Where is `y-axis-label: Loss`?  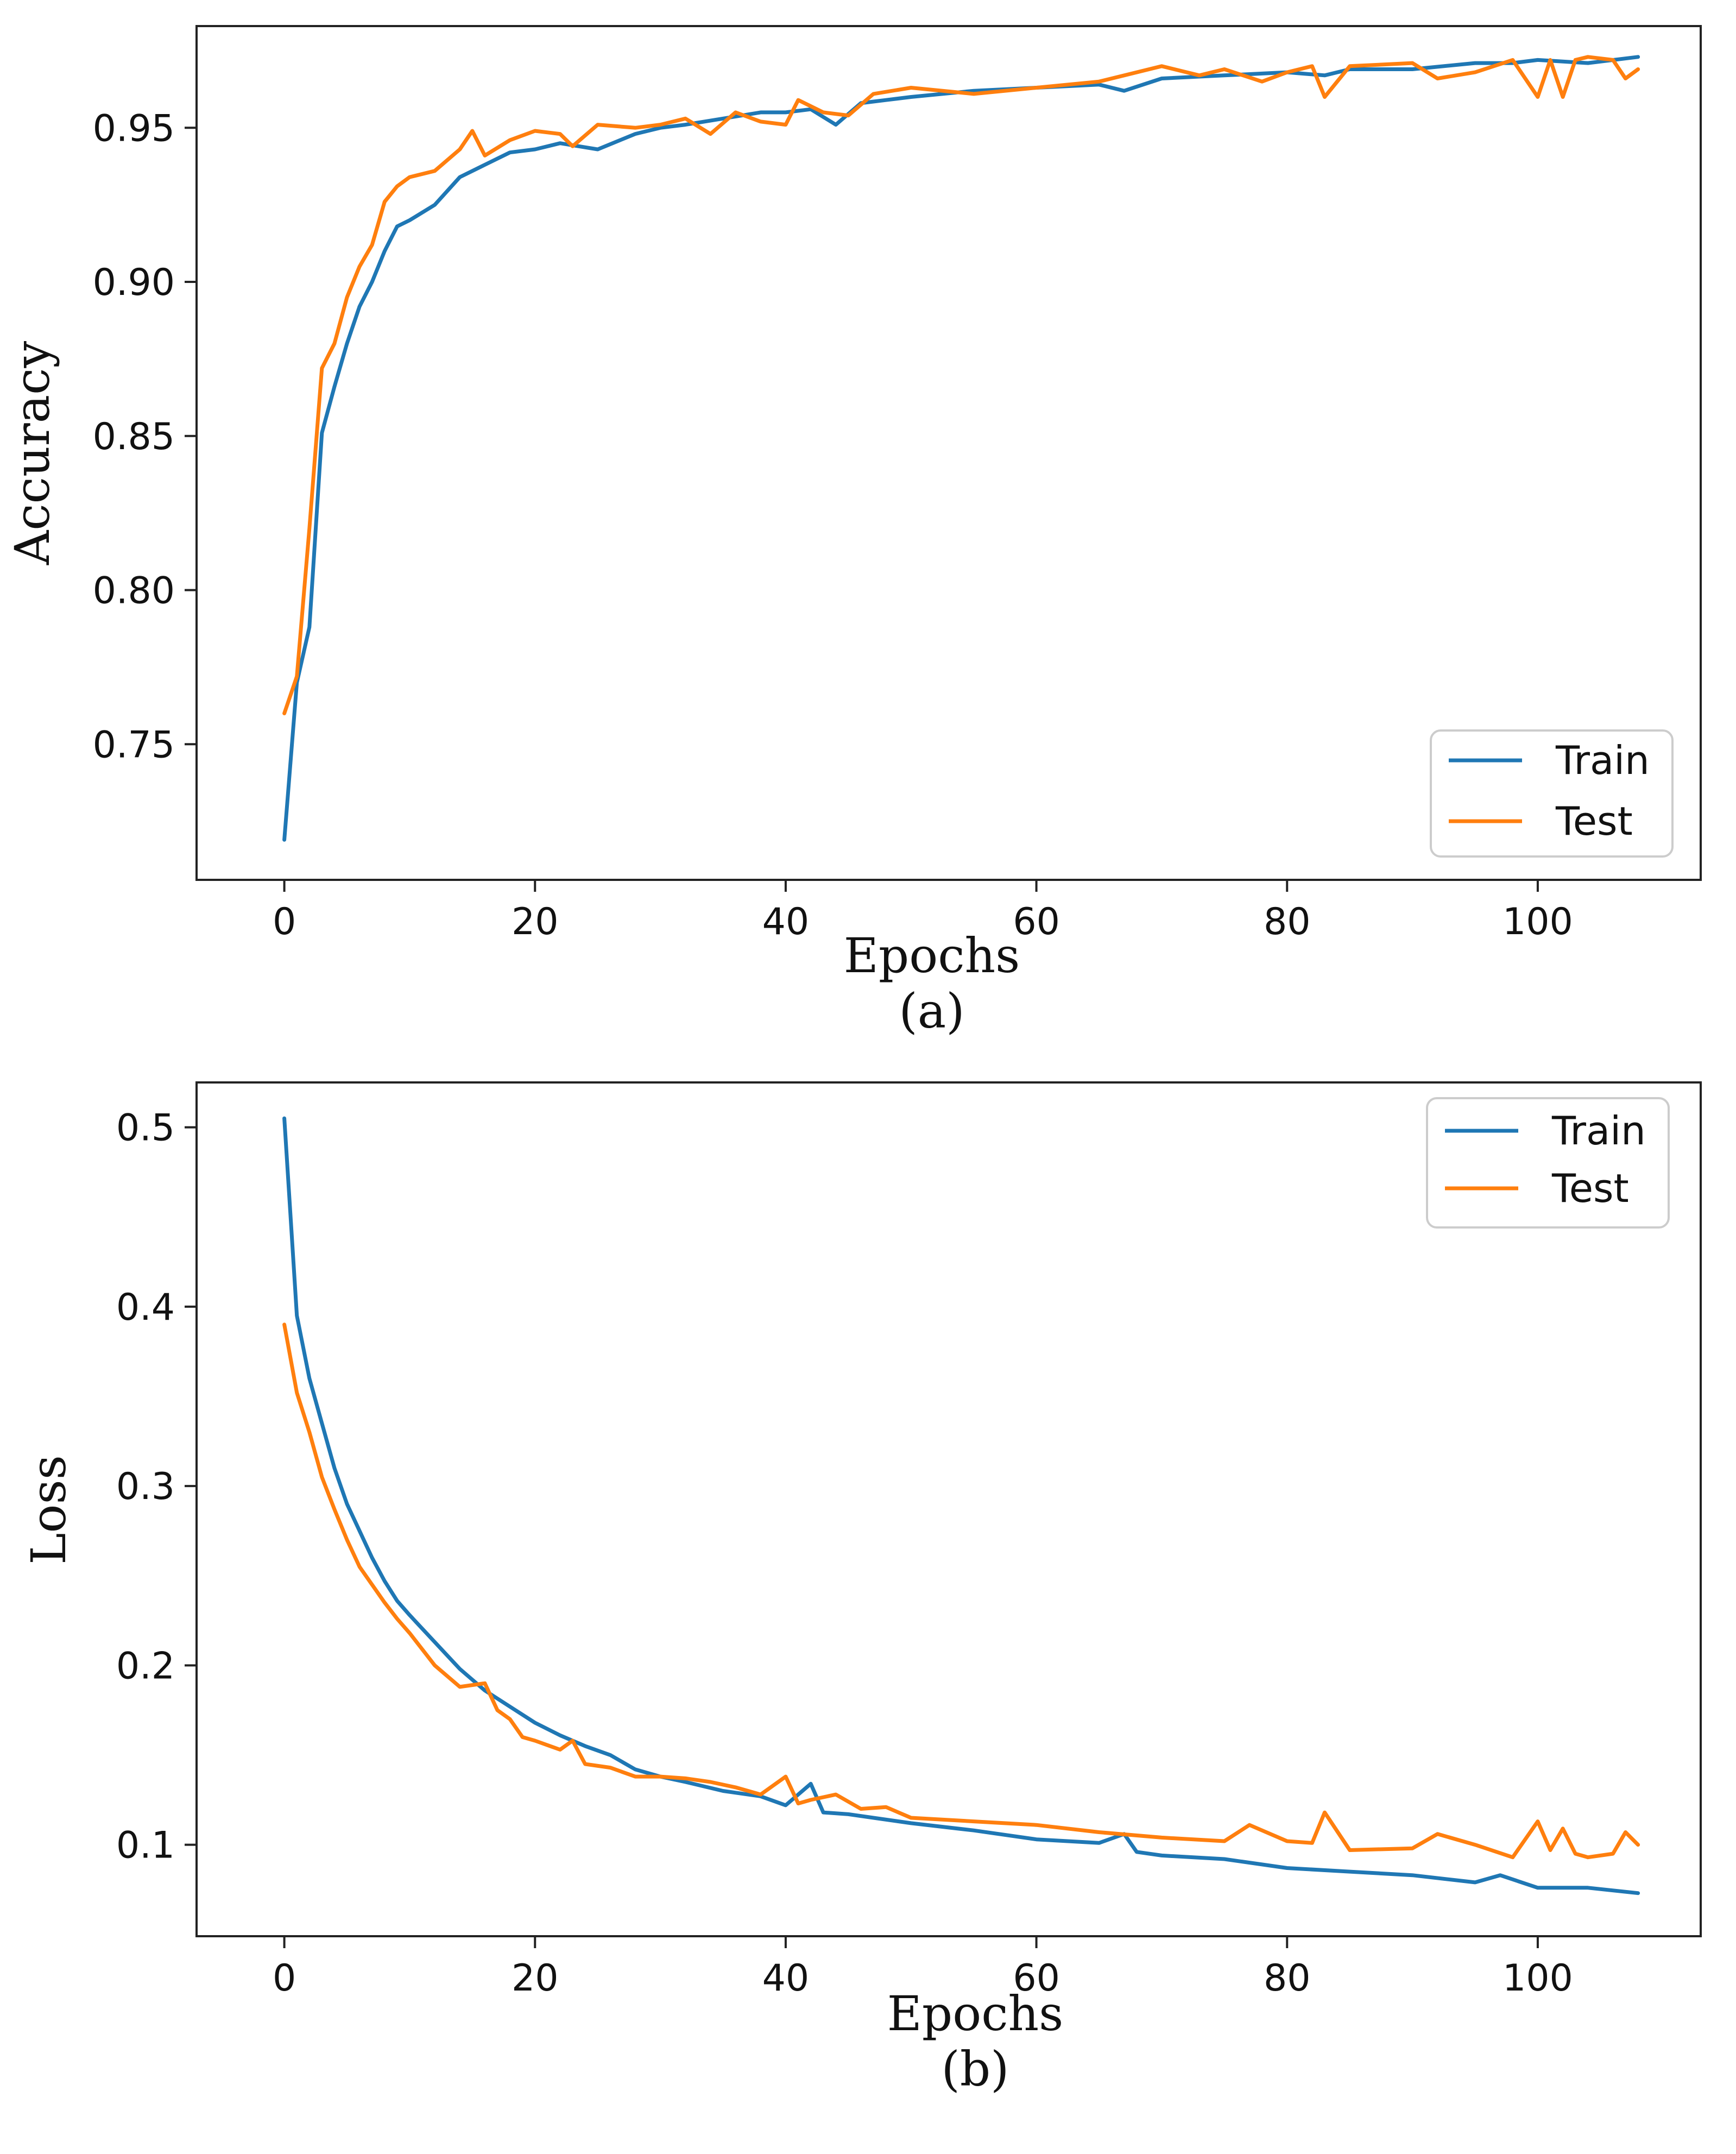
y-axis-label: Loss is located at coordinates (49, 1510).